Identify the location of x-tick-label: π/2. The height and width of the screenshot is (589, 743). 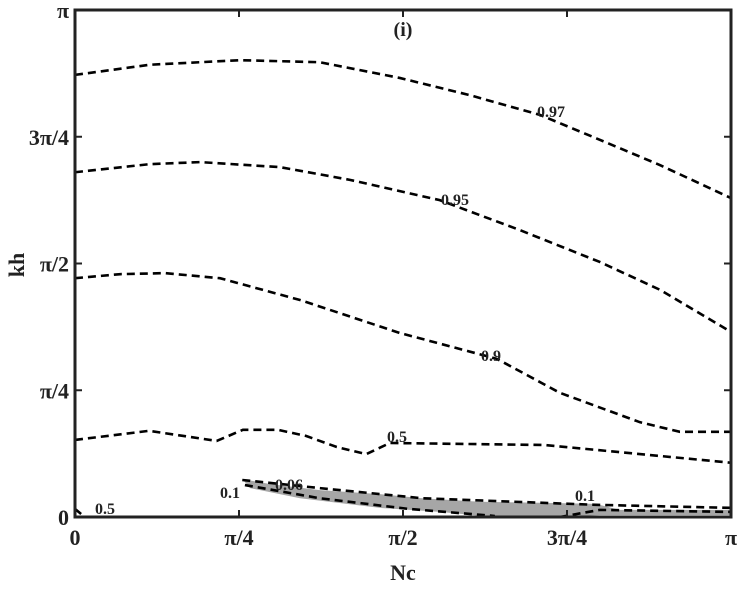
(402, 537).